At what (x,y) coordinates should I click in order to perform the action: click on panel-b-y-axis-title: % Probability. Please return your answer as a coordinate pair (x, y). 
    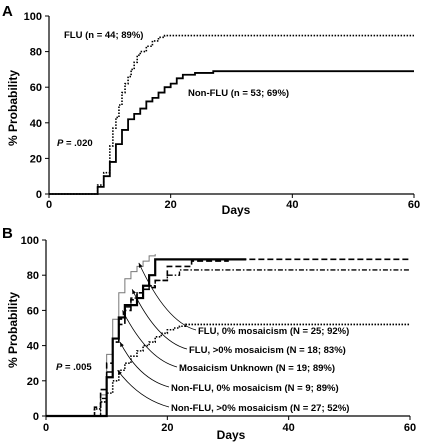
    Looking at the image, I should click on (13, 330).